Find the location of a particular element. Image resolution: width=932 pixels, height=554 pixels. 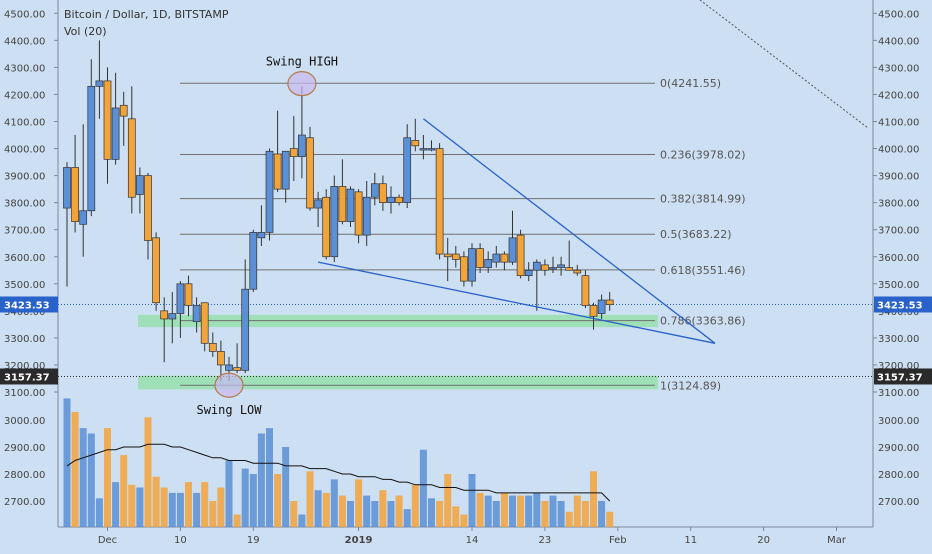

left-axis-tick-label: 3600.00 is located at coordinates (24, 258).